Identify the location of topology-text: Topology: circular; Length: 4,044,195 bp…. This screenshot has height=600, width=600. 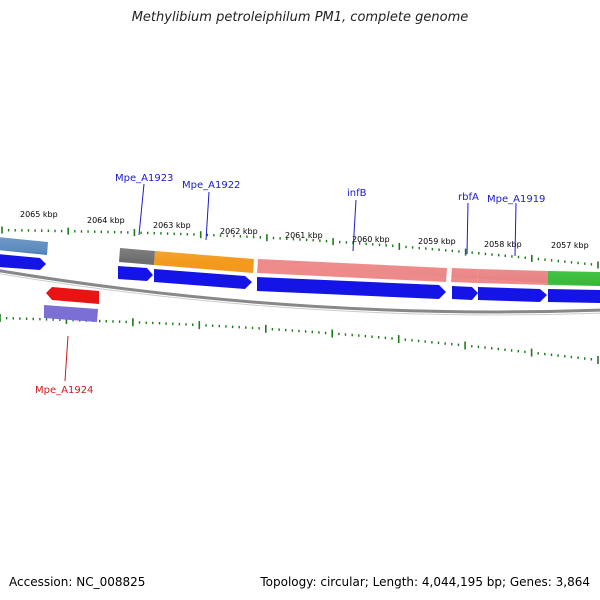
(425, 582).